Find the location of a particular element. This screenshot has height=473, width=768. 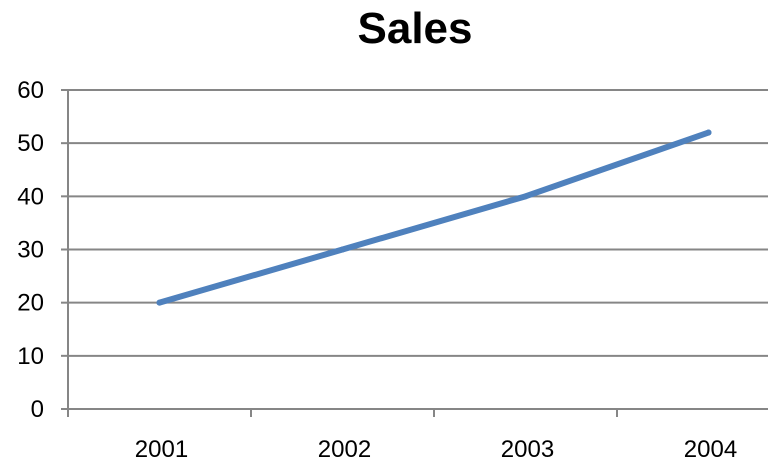

x-tick-label-2002: 2002 is located at coordinates (344, 449).